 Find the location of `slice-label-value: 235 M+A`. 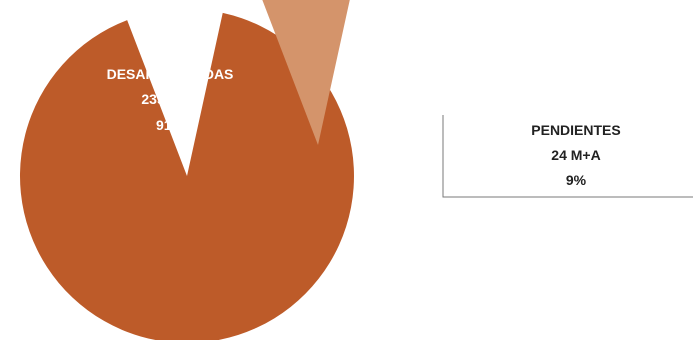

slice-label-value: 235 M+A is located at coordinates (169, 99).